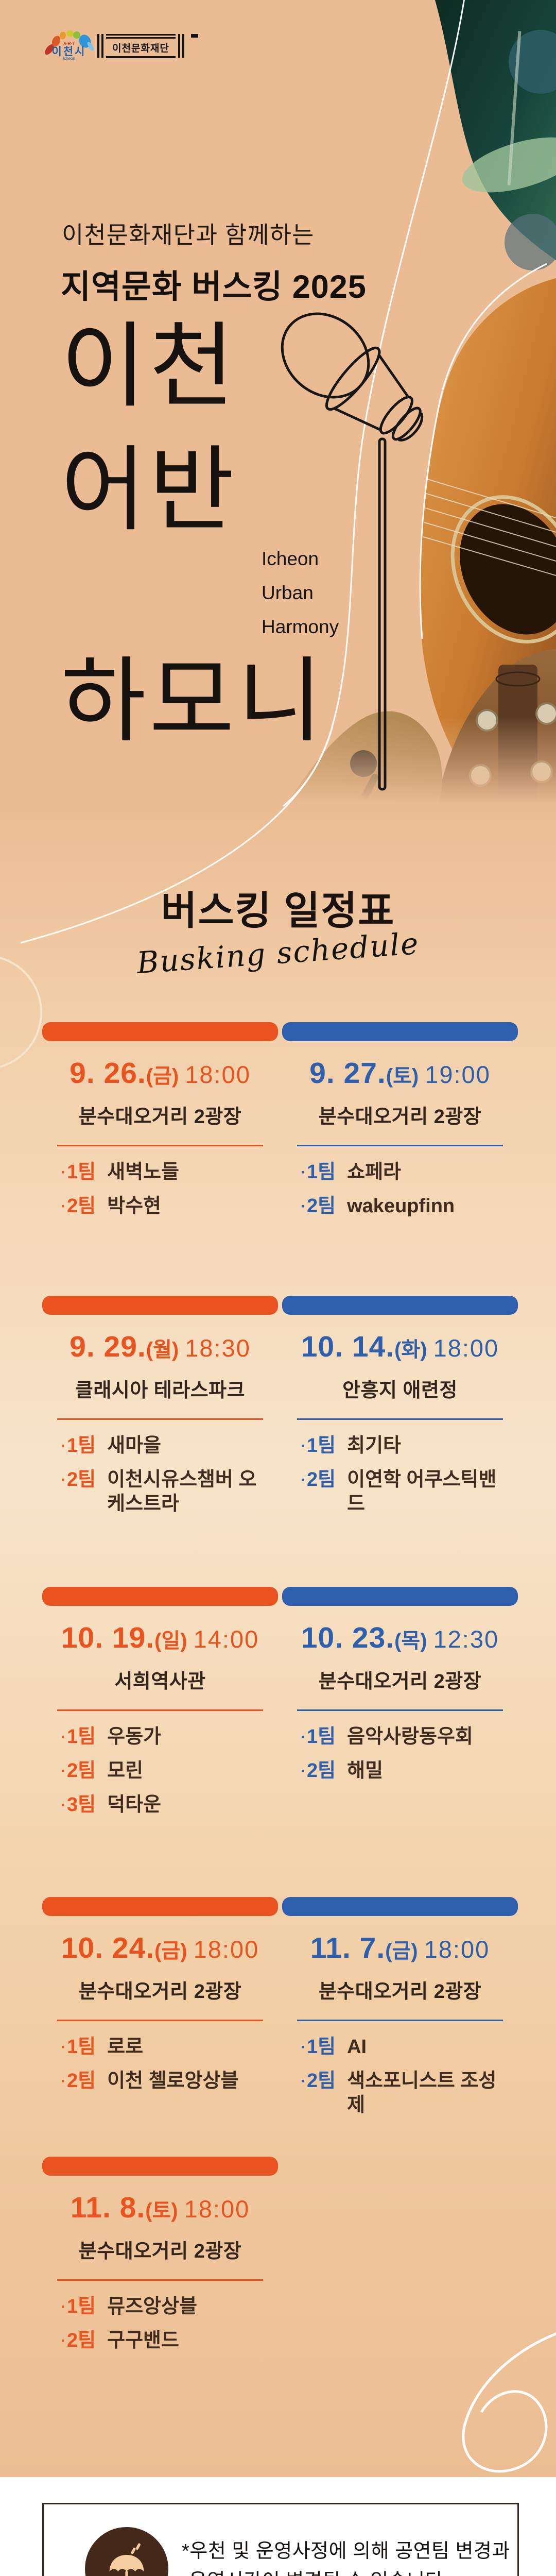 This screenshot has width=556, height=2576. Describe the element at coordinates (347, 1073) in the screenshot. I see `event-date: 9. 27.` at that location.